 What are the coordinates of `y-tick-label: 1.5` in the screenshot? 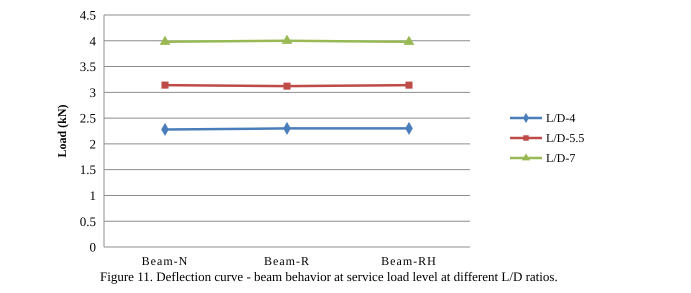 It's located at (88, 170).